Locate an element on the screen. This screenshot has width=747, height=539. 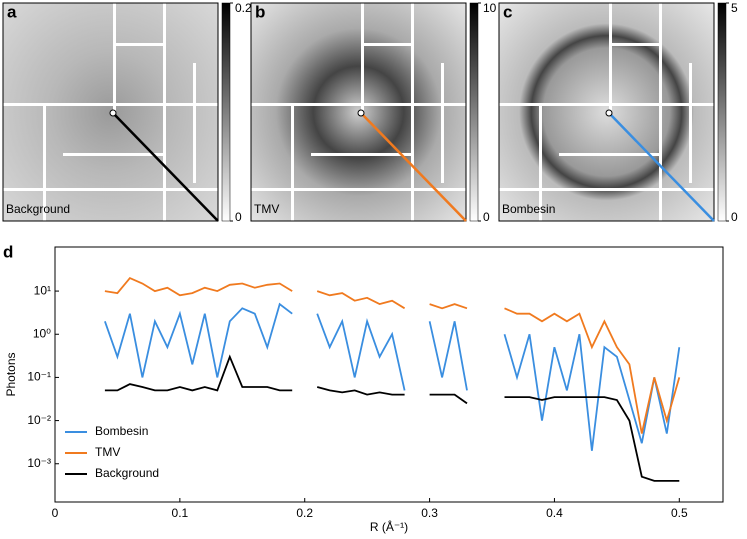
x-tick-label: 0 is located at coordinates (55, 513).